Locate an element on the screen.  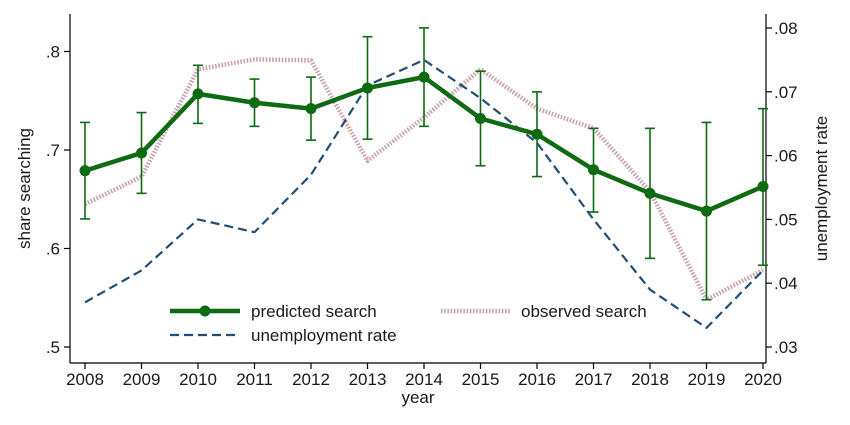
x-tick-label: 2015 is located at coordinates (481, 379).